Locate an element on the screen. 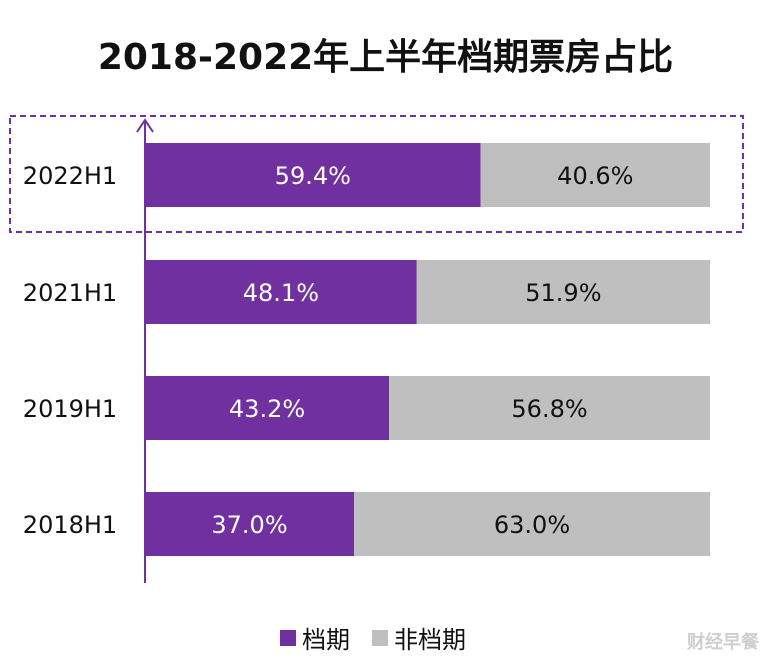 The width and height of the screenshot is (771, 668). y-axis-arrow-icon is located at coordinates (145, 125).